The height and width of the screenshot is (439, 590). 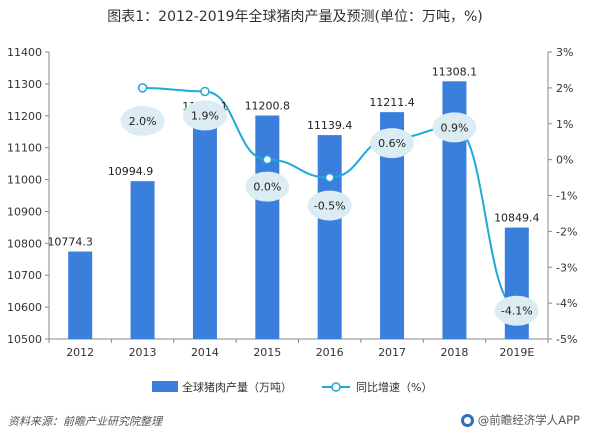 I want to click on growth-value-label: 2.0%, so click(x=143, y=121).